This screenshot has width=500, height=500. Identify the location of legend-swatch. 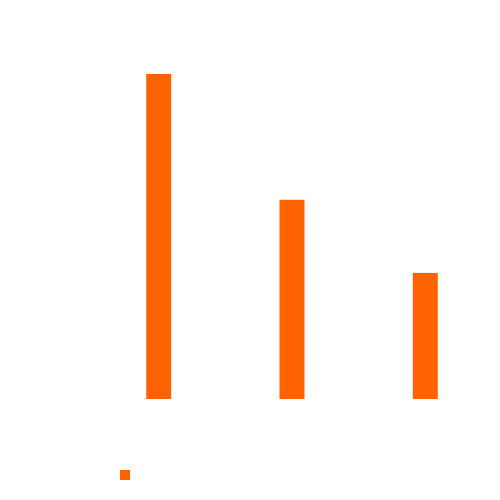
(125, 475).